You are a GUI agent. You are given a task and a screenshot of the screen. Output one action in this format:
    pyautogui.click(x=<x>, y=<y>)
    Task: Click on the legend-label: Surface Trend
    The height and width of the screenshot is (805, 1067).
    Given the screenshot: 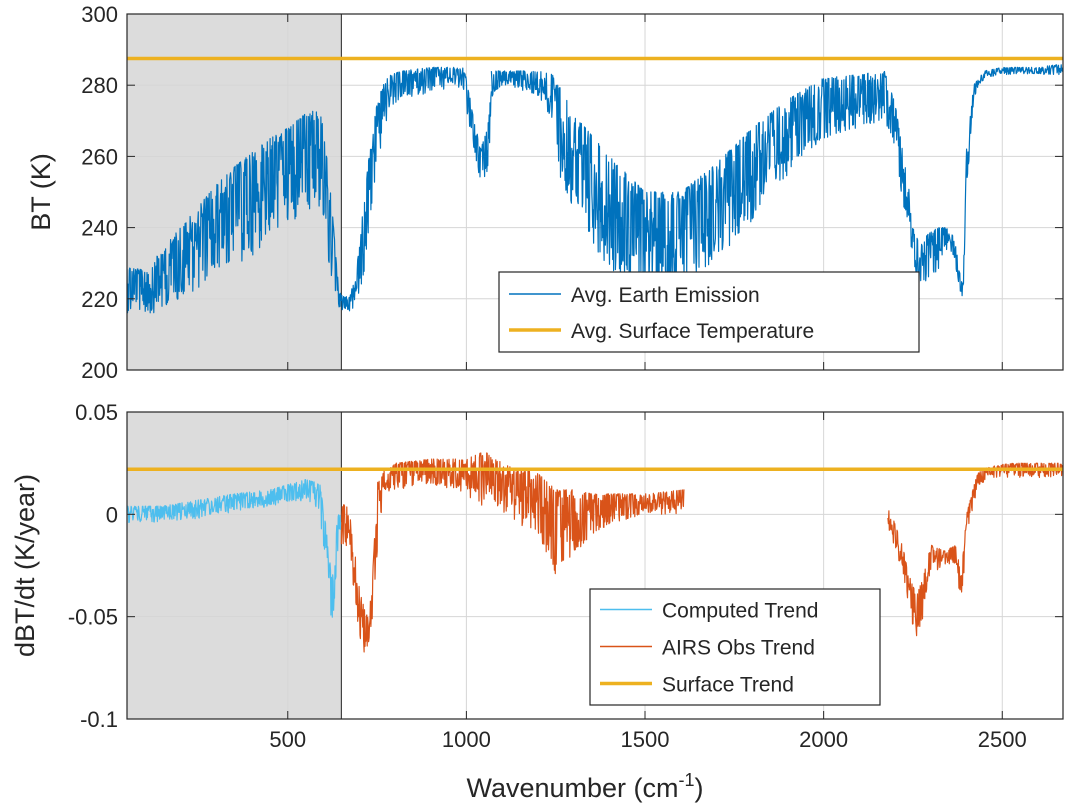 What is the action you would take?
    pyautogui.click(x=728, y=685)
    